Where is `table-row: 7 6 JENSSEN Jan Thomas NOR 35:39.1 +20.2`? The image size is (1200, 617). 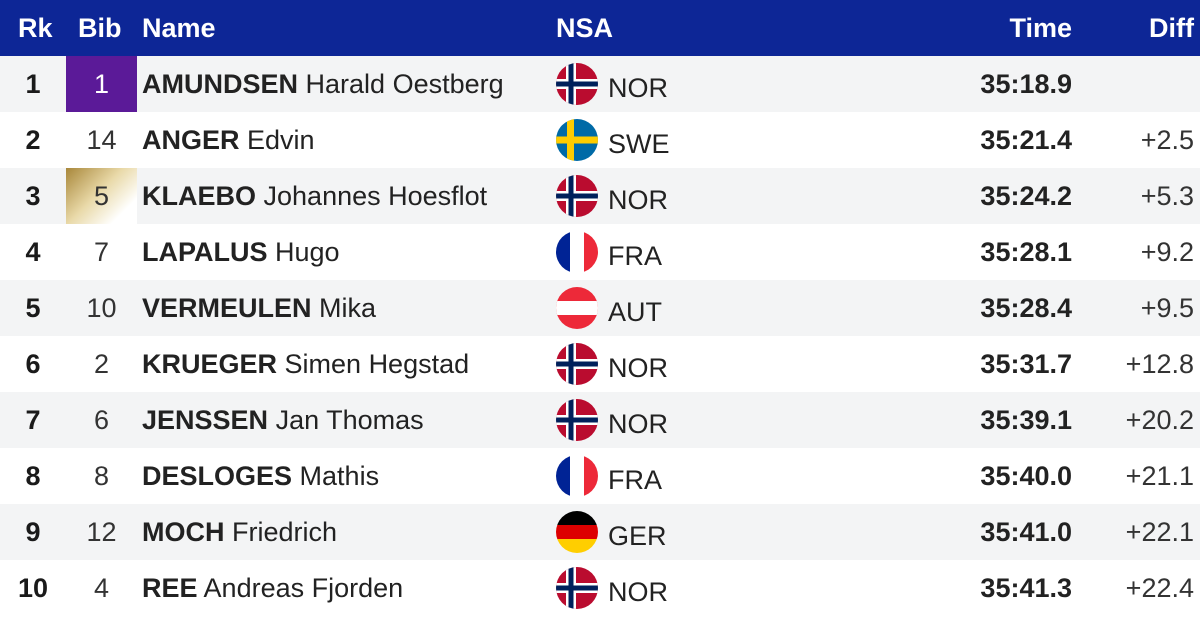 table-row: 7 6 JENSSEN Jan Thomas NOR 35:39.1 +20.2 is located at coordinates (600, 420).